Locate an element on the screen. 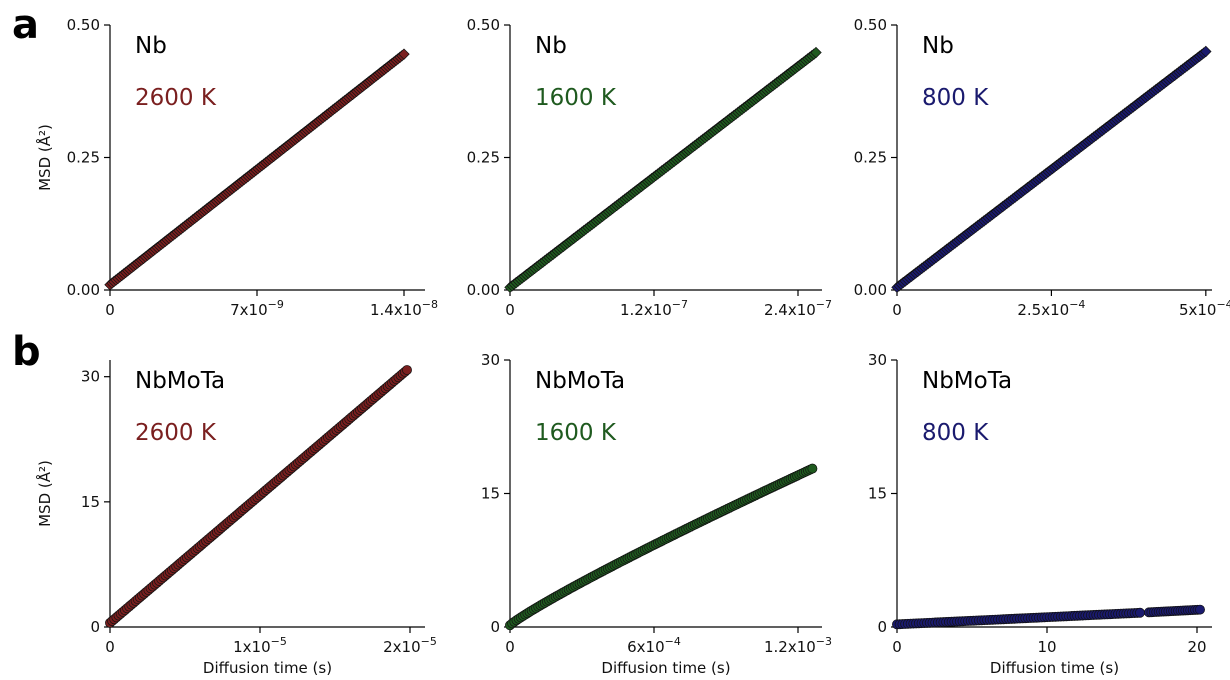 The width and height of the screenshot is (1230, 680). chart-panel-a-3: 0.00 0.25 0.50 0 2.5x10⁻⁴ 5x10⁻⁴ Nb 800 K is located at coordinates (1042, 167).